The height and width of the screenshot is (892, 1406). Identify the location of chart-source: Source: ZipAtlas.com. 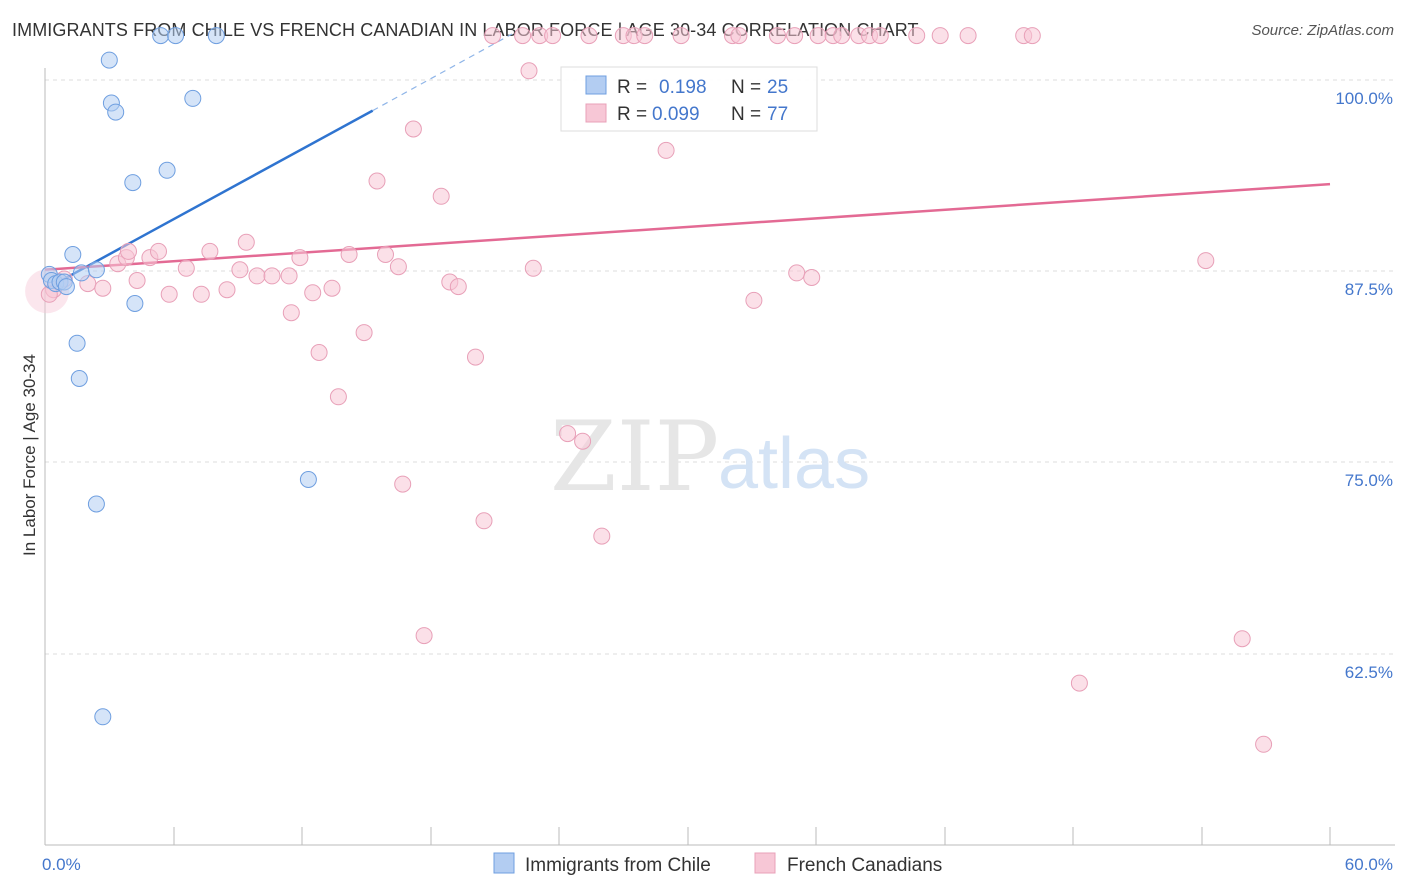
(1322, 30).